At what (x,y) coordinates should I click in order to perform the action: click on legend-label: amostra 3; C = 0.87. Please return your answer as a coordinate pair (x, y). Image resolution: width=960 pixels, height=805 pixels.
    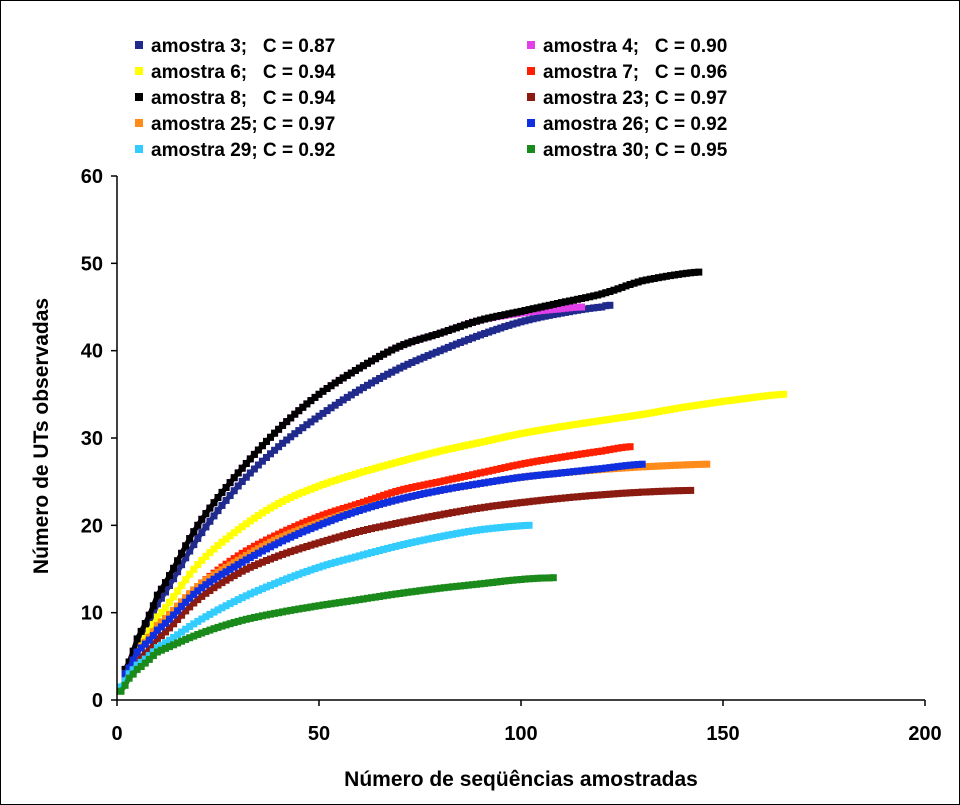
    Looking at the image, I should click on (243, 46).